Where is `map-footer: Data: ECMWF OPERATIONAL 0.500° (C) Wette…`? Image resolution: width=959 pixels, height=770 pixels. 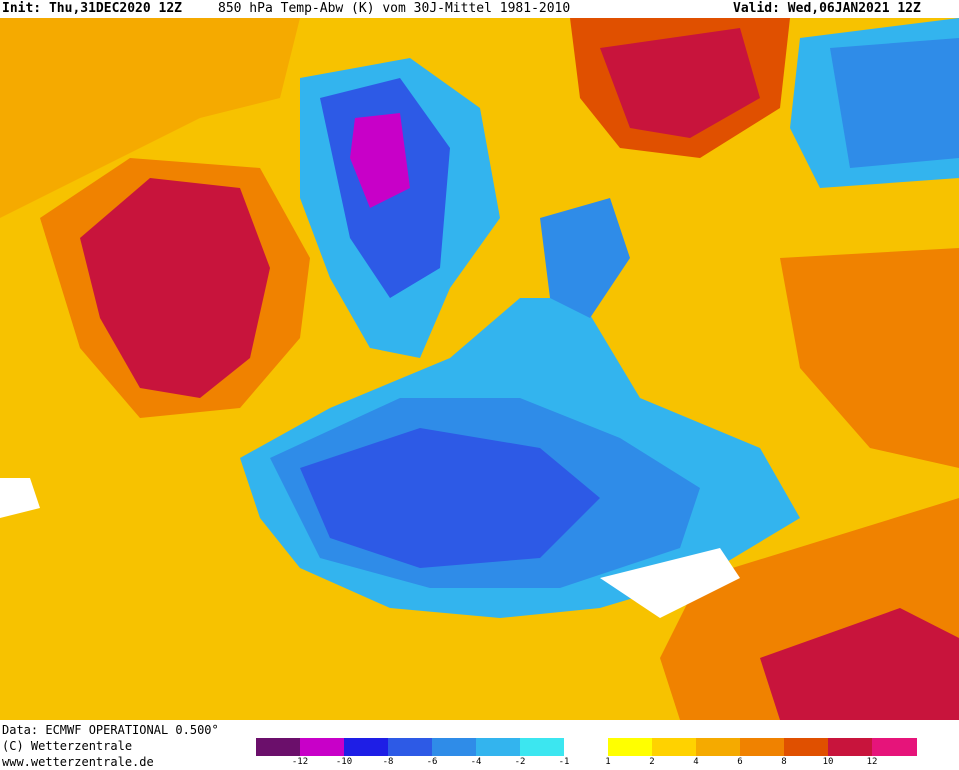 map-footer: Data: ECMWF OPERATIONAL 0.500° (C) Wette… is located at coordinates (479, 745).